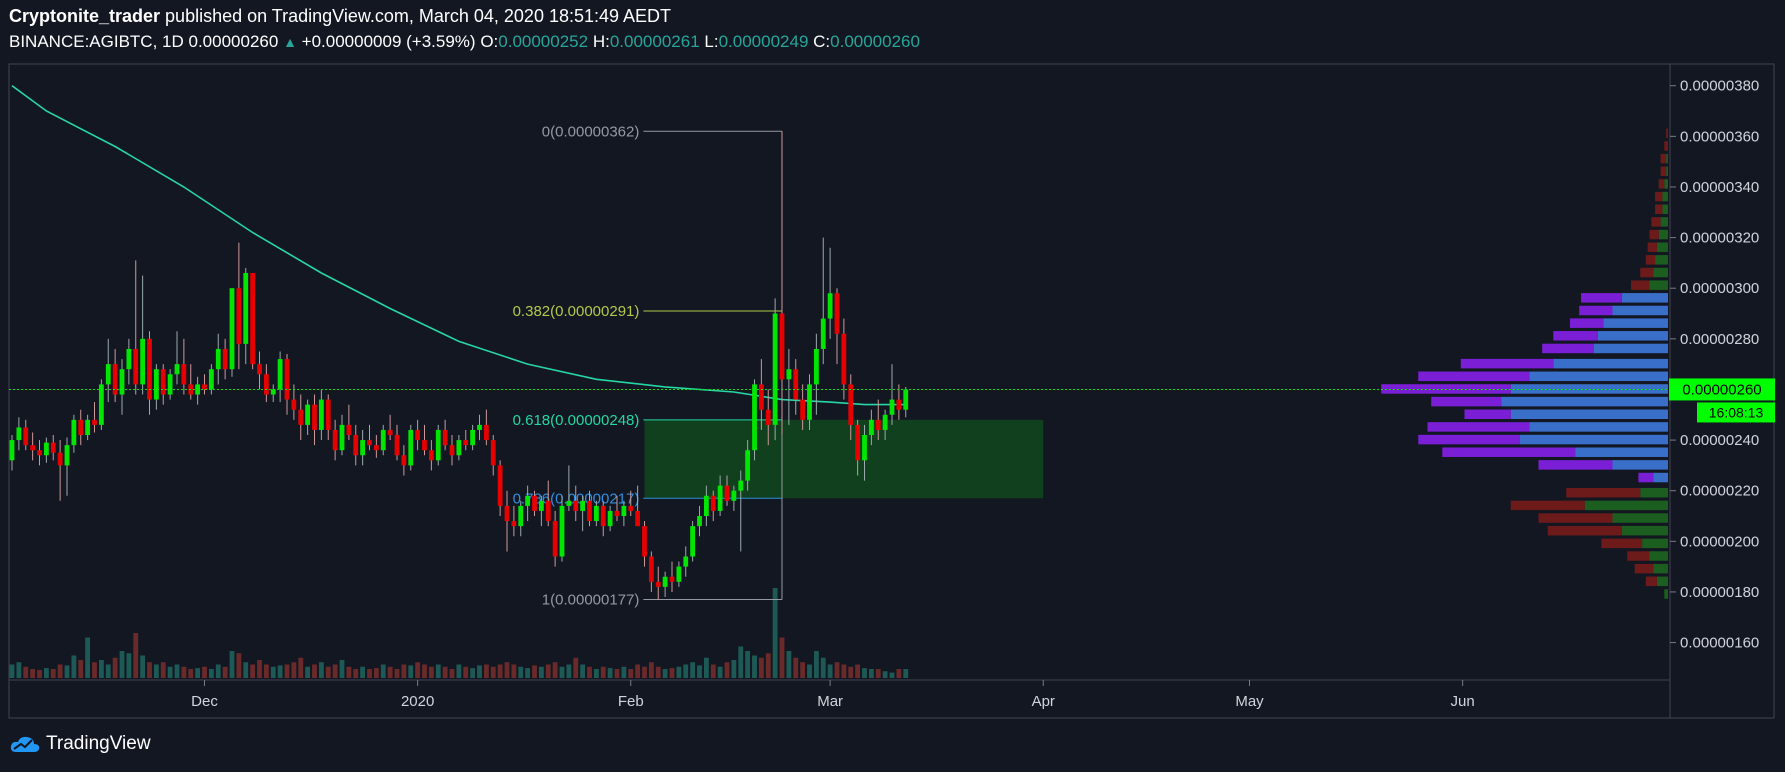 The height and width of the screenshot is (772, 1785). Describe the element at coordinates (417, 701) in the screenshot. I see `time-tick-label: 2020` at that location.